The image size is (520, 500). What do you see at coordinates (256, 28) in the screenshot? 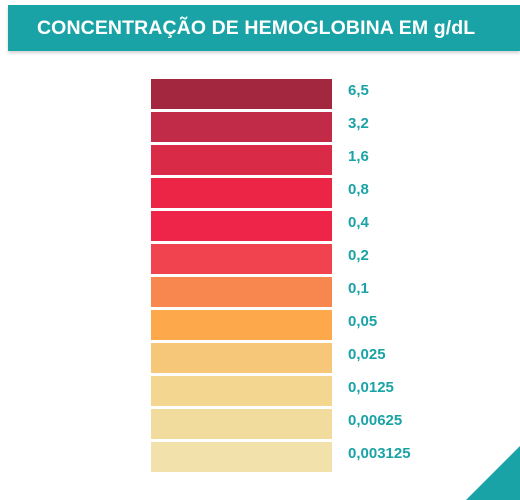
I see `page-title: CONCENTRAÇÃO DE HEMOGLOBINA EM g/dL` at bounding box center [256, 28].